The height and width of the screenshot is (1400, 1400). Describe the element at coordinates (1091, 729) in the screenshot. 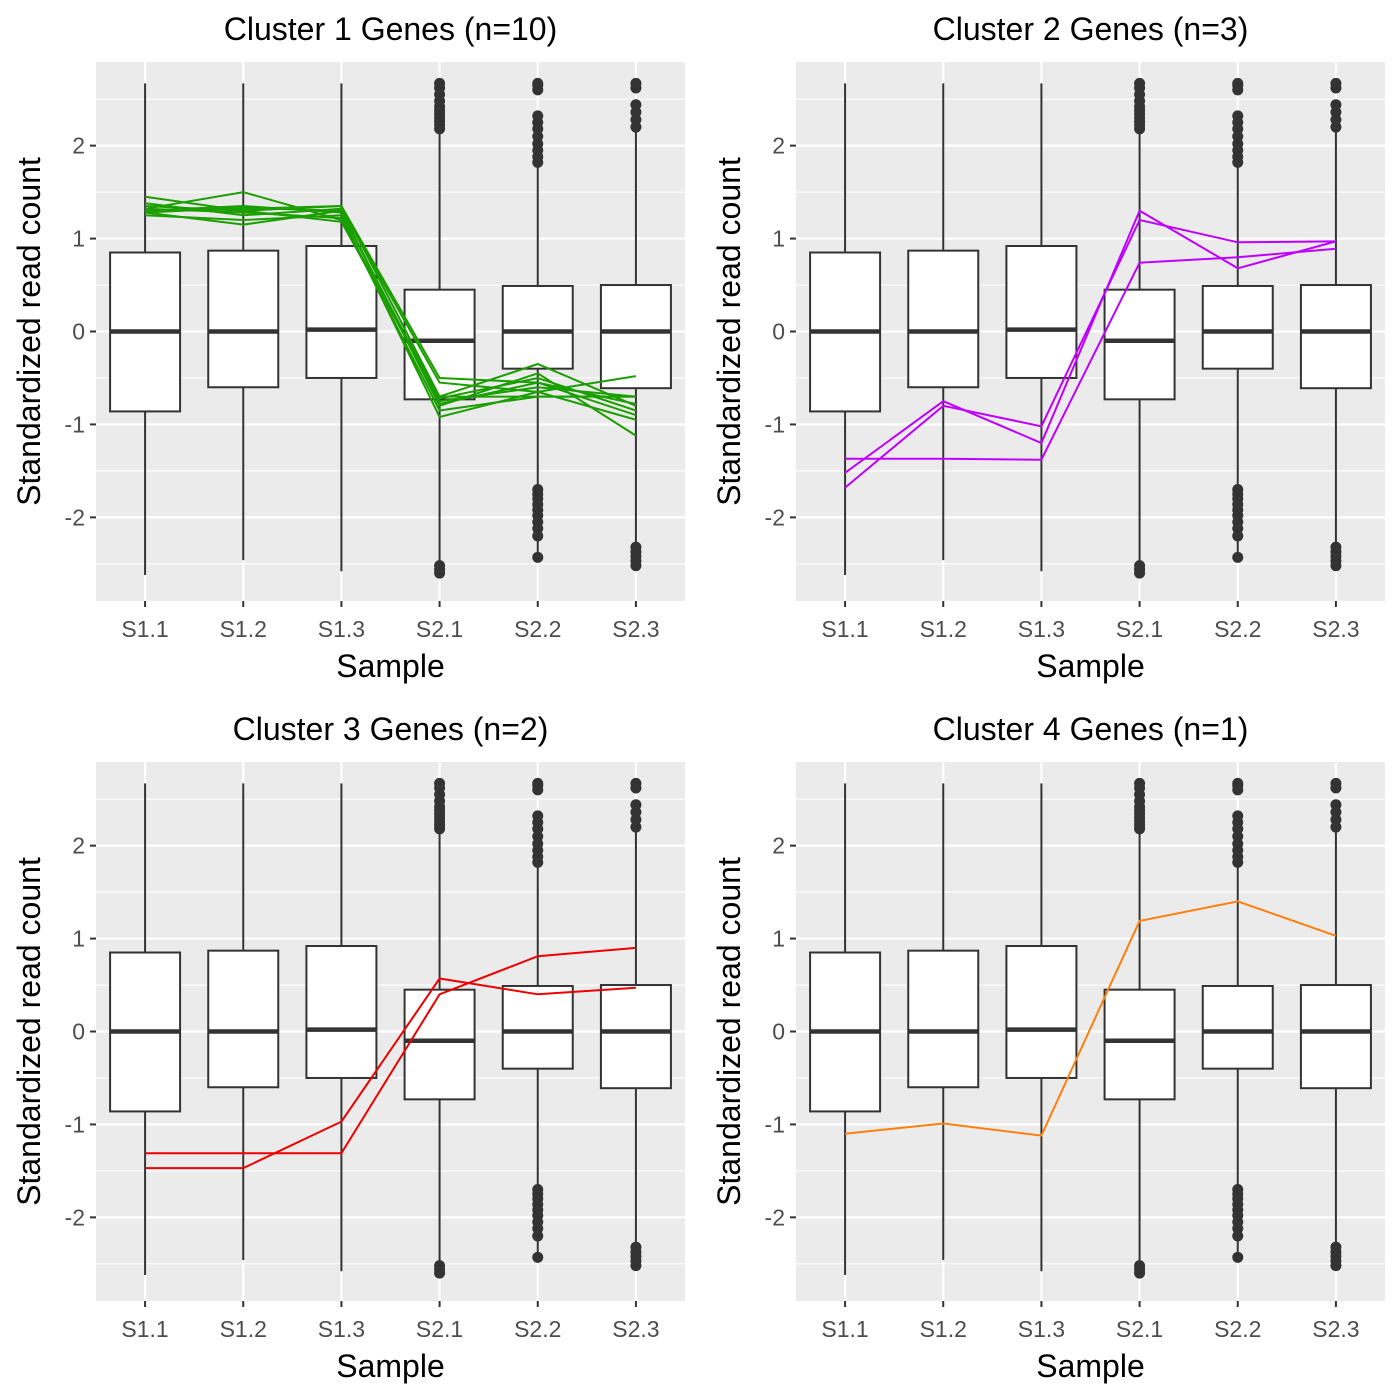

I see `panel-title: Cluster 4 Genes (n=1)` at that location.